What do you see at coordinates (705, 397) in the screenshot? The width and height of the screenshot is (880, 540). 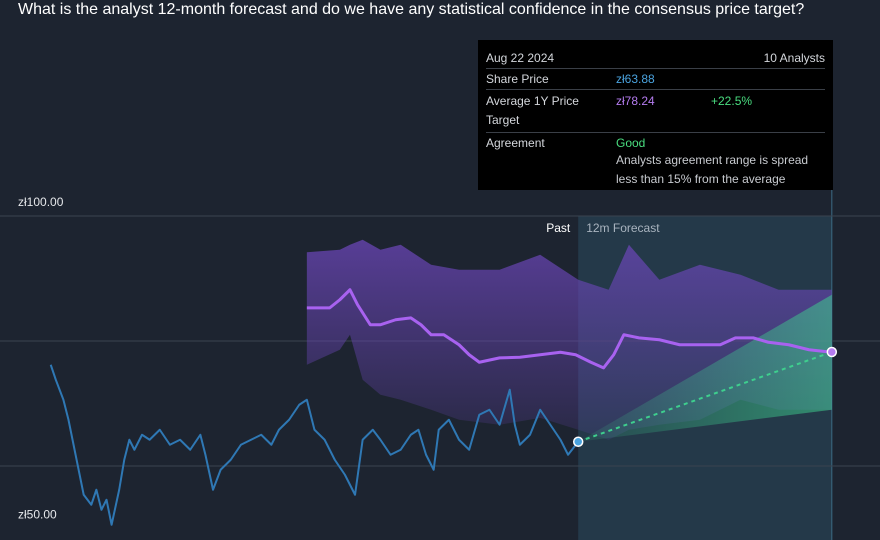 I see `forecast-line` at bounding box center [705, 397].